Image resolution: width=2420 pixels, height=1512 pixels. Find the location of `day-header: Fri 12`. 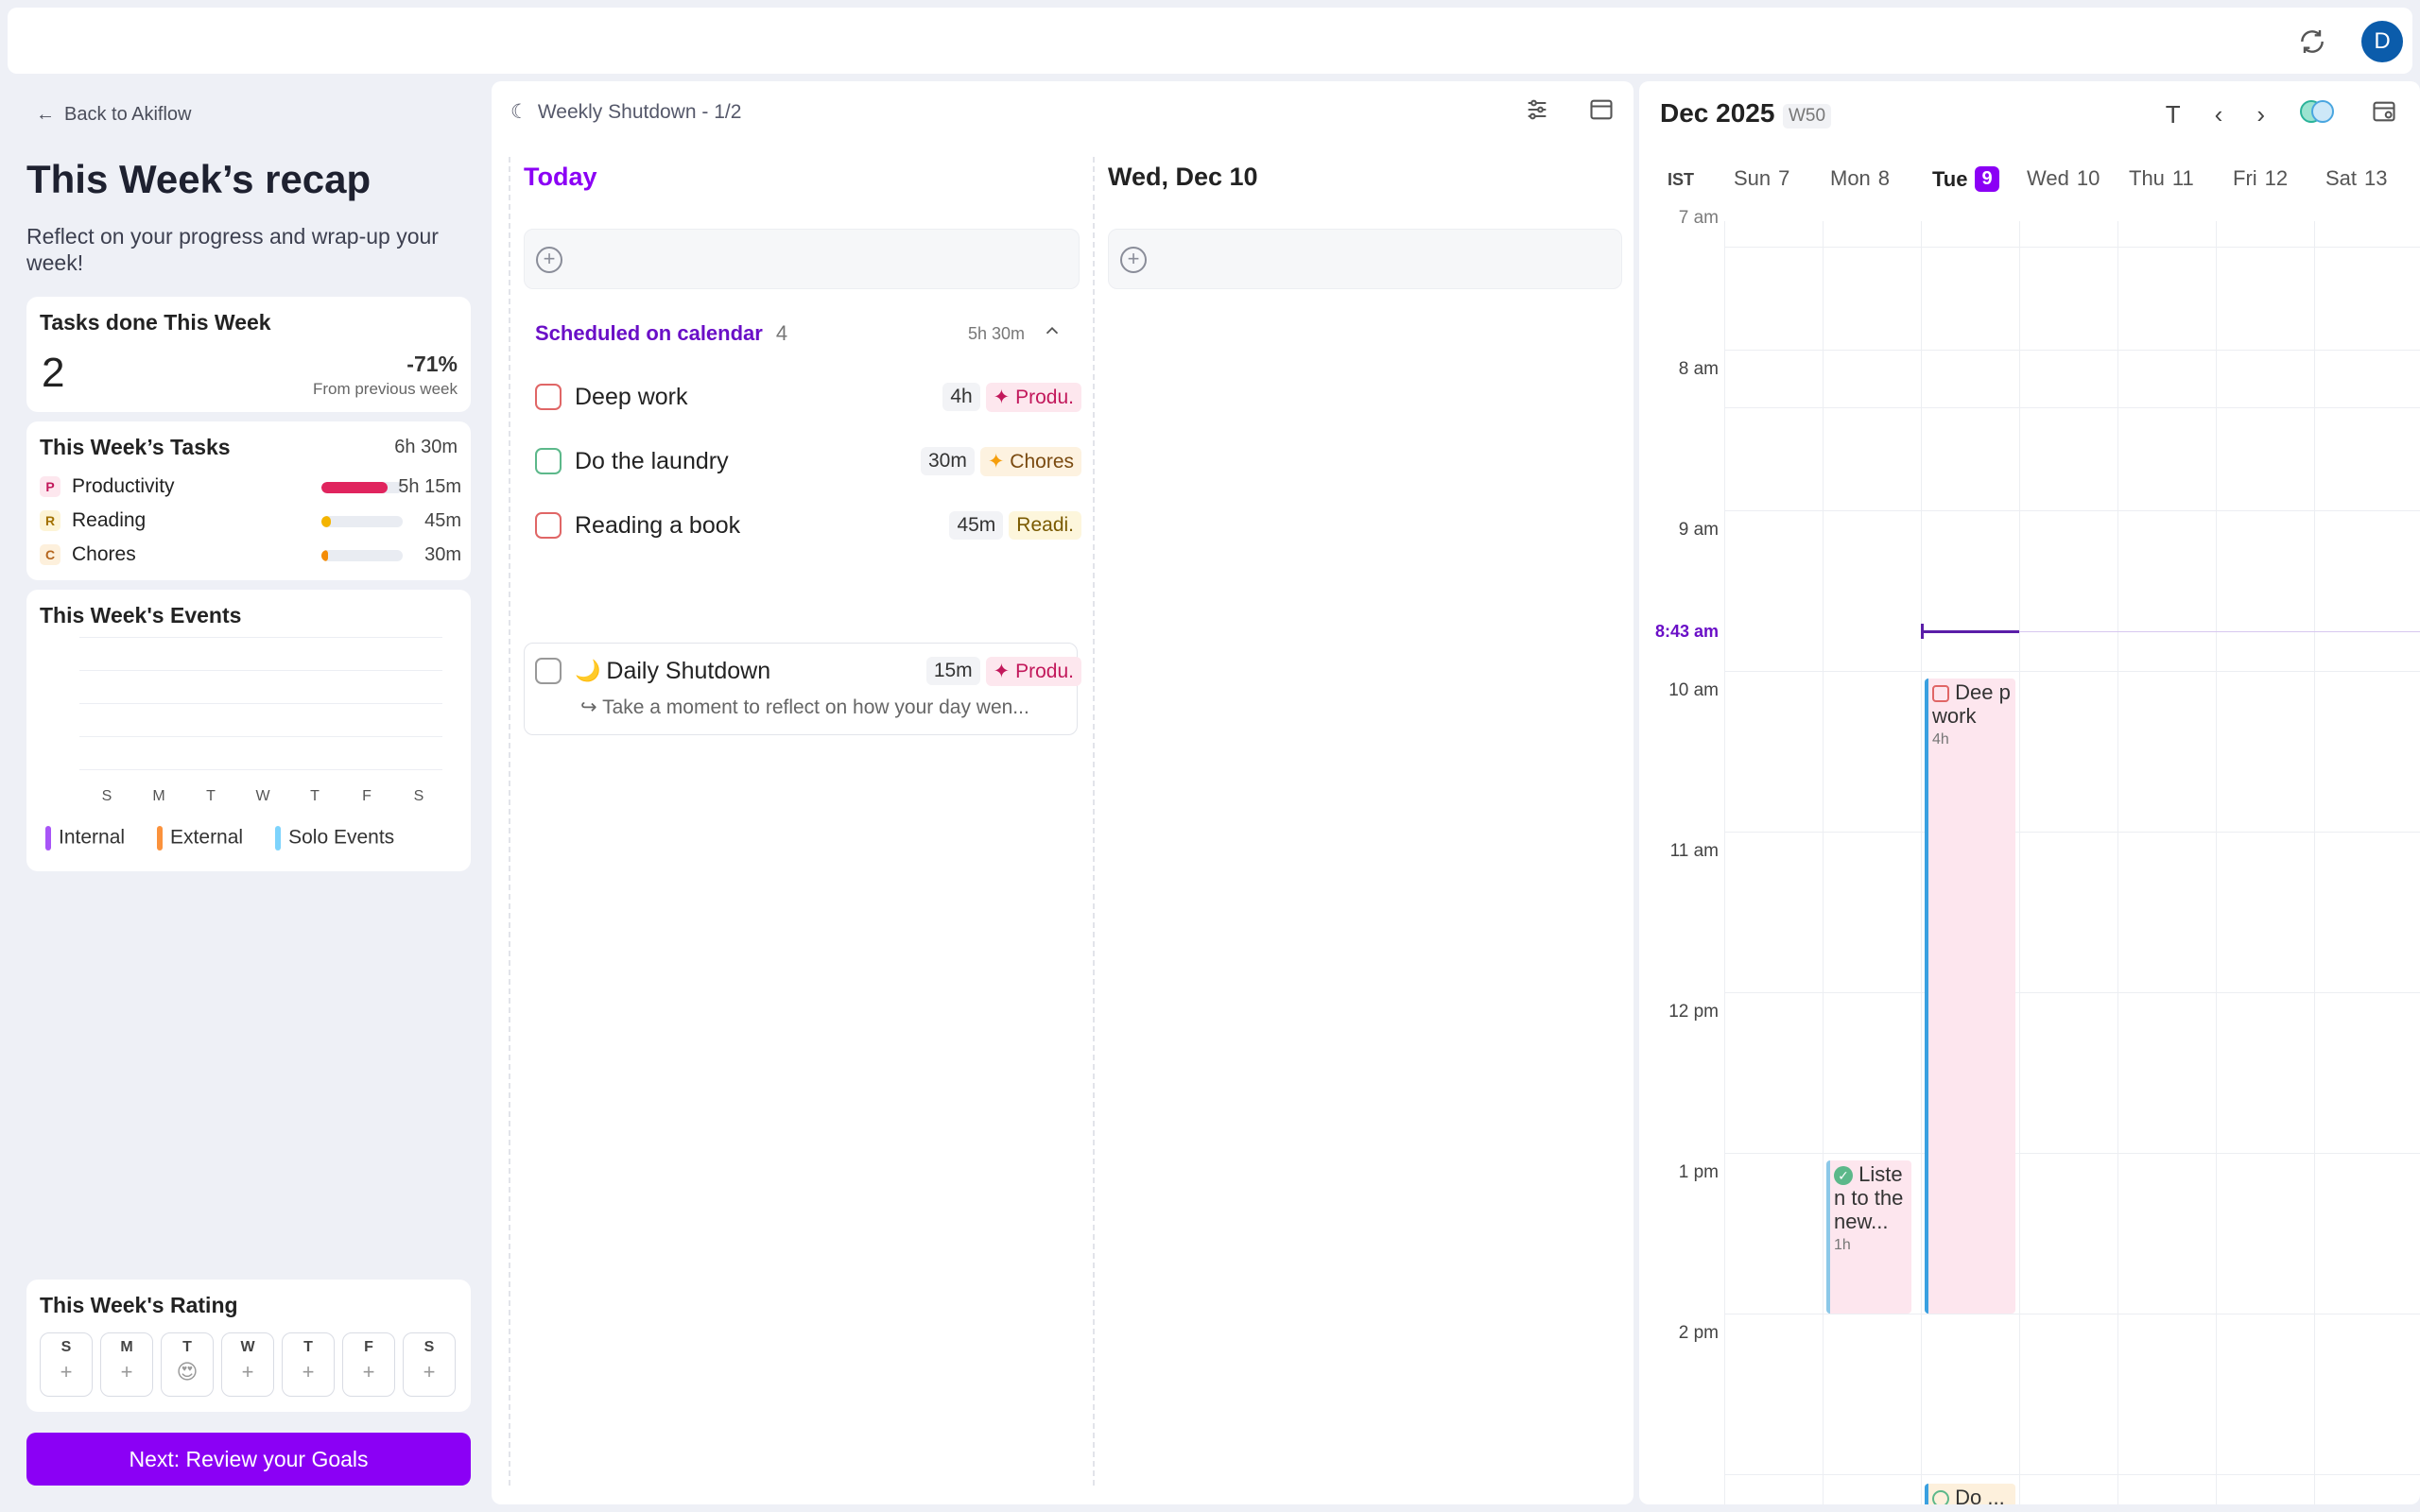

day-header: Fri 12 is located at coordinates (2261, 178).